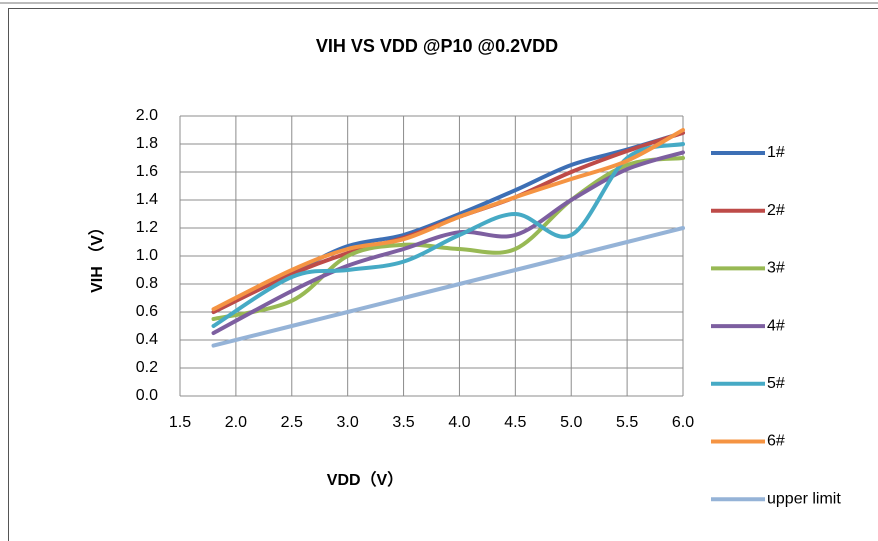  I want to click on y-tick-label: 1.0, so click(147, 255).